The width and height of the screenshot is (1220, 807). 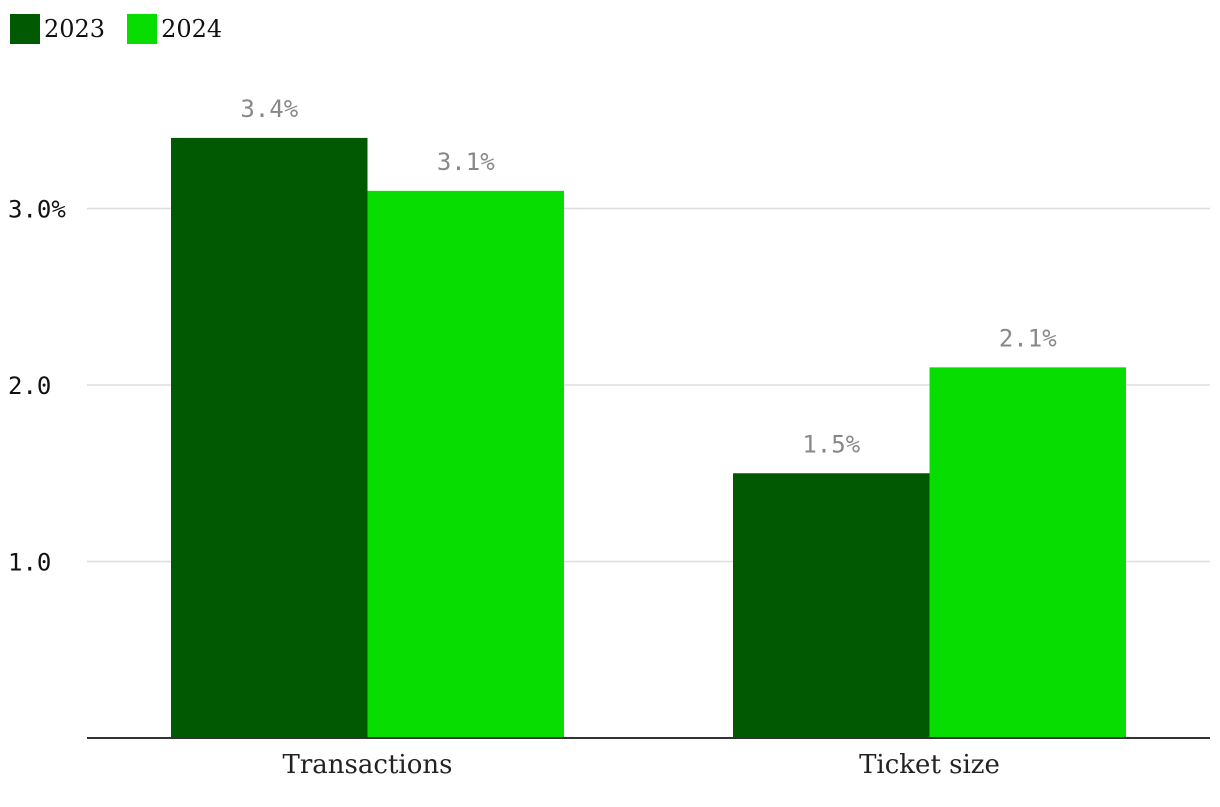 What do you see at coordinates (29, 563) in the screenshot?
I see `y-tick-label: 1.0` at bounding box center [29, 563].